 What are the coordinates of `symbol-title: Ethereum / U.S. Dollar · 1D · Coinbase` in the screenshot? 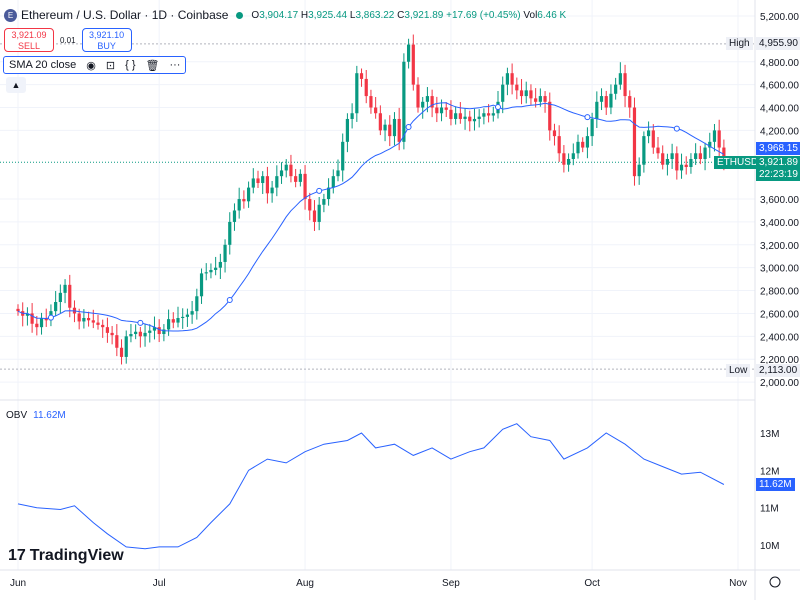 It's located at (125, 15).